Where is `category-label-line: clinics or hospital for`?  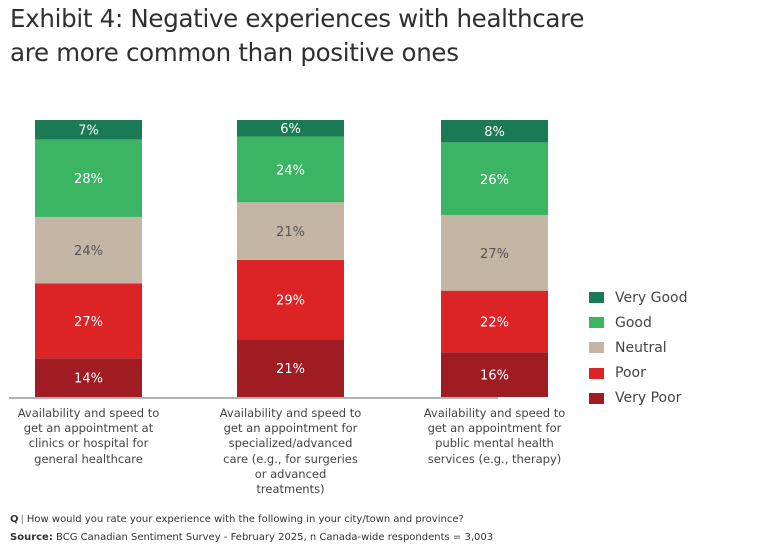
category-label-line: clinics or hospital for is located at coordinates (88, 443).